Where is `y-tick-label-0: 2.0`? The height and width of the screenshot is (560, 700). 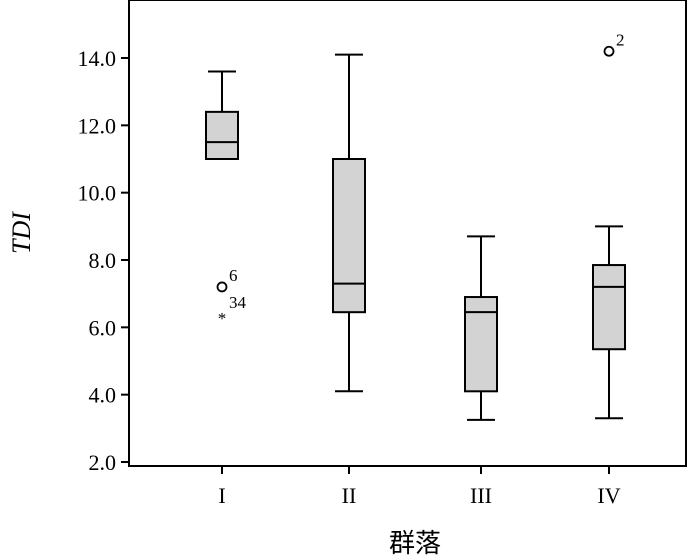
y-tick-label-0: 2.0 is located at coordinates (103, 462).